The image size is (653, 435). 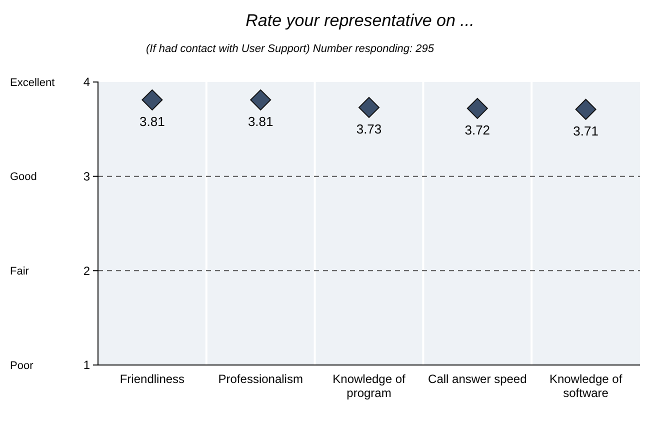 What do you see at coordinates (152, 379) in the screenshot?
I see `x-tick-label: Friendliness` at bounding box center [152, 379].